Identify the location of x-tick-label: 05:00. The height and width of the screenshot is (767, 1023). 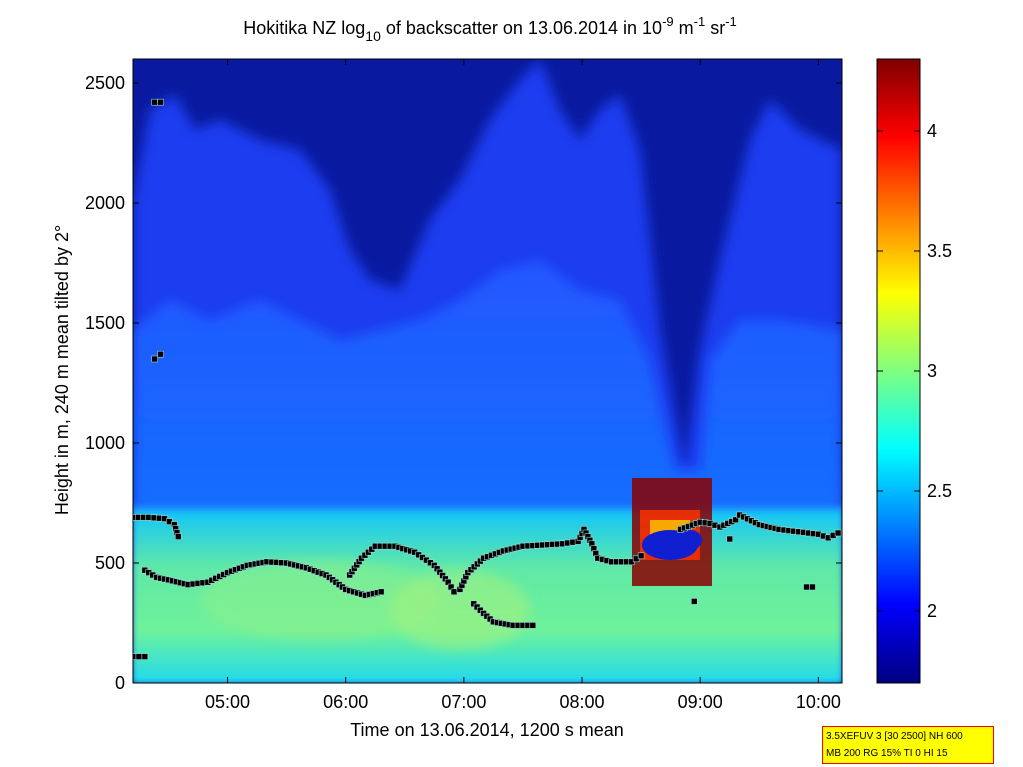
(227, 702).